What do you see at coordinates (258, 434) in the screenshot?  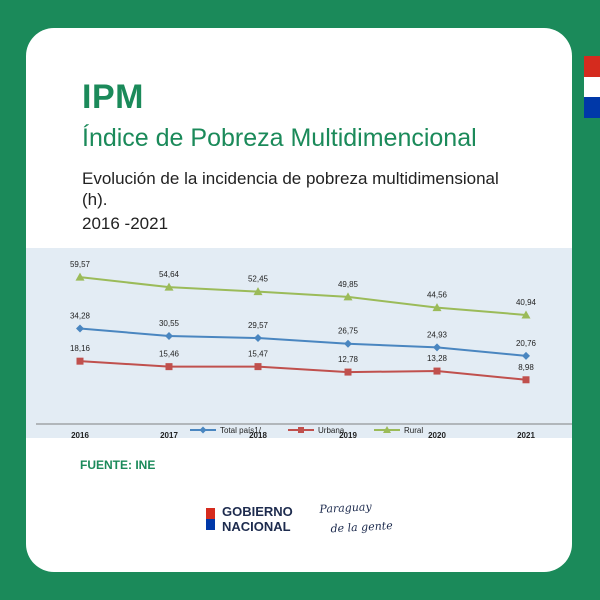 I see `x-tick-label: 2018` at bounding box center [258, 434].